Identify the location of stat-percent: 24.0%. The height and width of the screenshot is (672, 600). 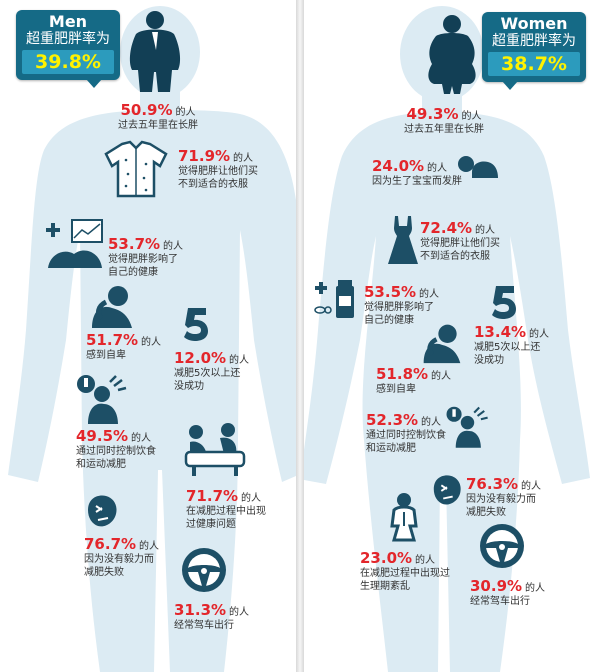
(398, 166).